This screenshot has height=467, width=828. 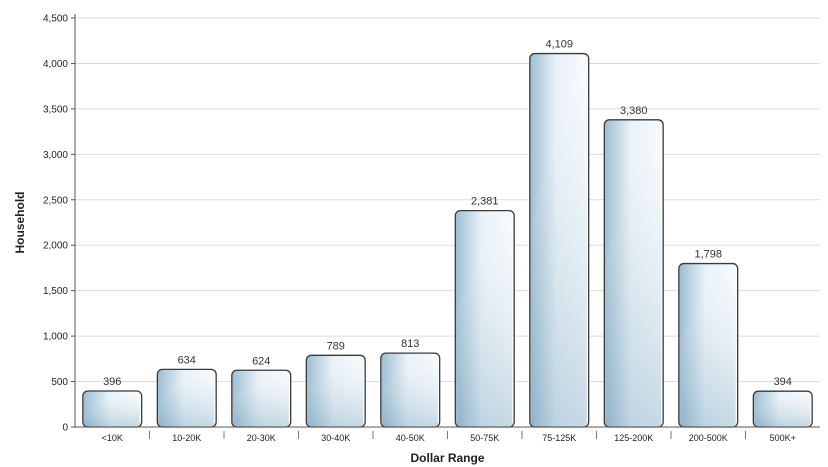 I want to click on x-tick-label: 125-200K, so click(x=633, y=438).